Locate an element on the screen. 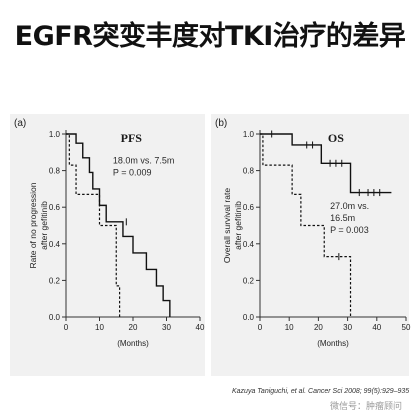  panel-letter: (a) is located at coordinates (20, 123).